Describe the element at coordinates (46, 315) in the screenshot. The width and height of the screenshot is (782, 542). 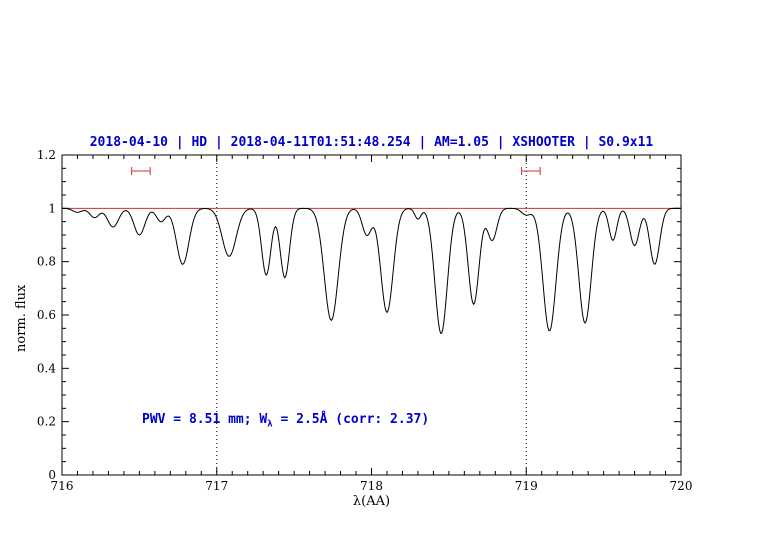
I see `y-tick-label: 0.6` at that location.